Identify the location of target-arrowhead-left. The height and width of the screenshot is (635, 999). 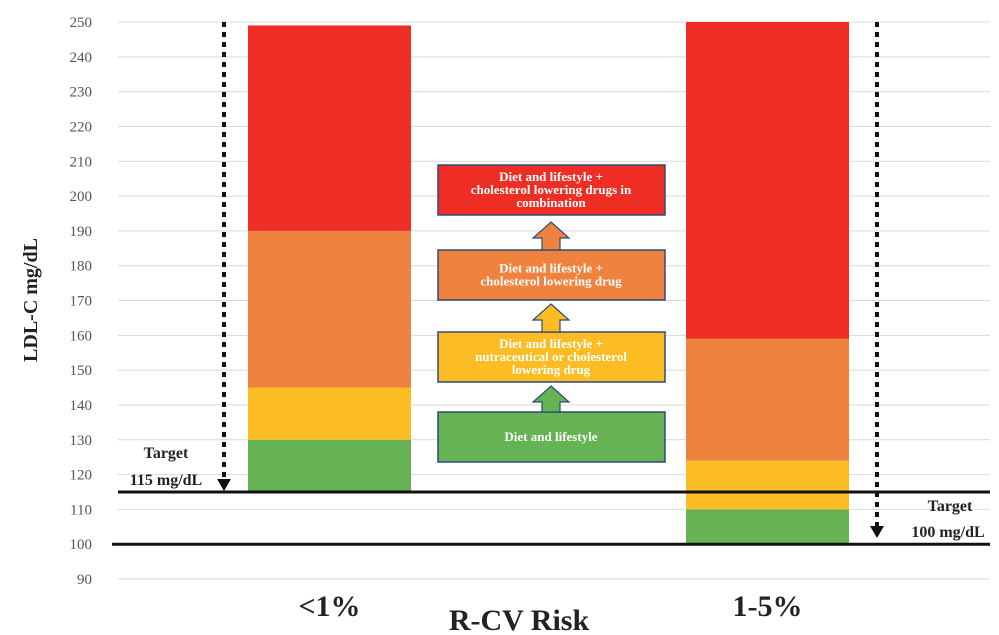
(224, 484).